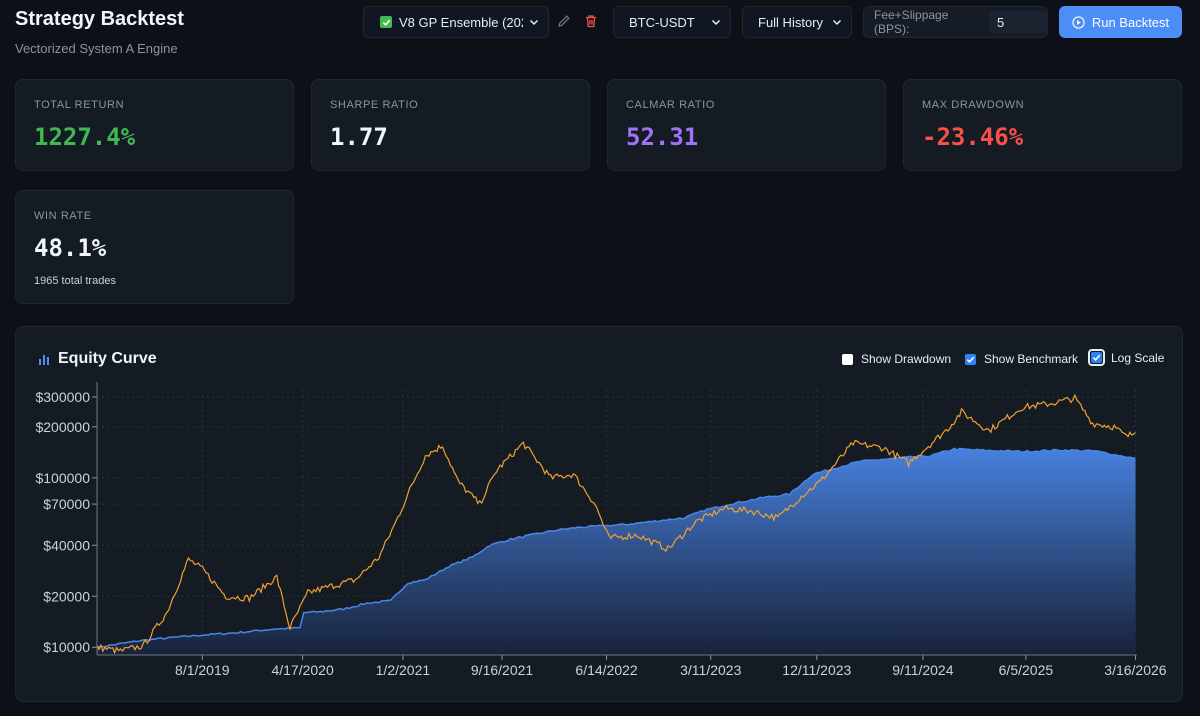 The height and width of the screenshot is (716, 1200). I want to click on stat-label: TOTAL RETURN, so click(79, 105).